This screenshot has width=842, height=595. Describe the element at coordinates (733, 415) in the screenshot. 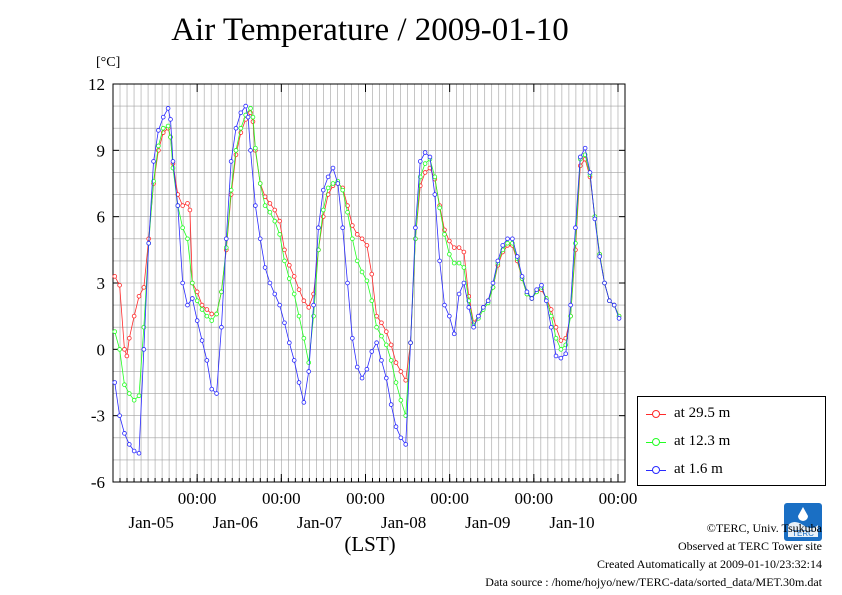

I see `legend-item-29-5m: at 29.5 m` at that location.